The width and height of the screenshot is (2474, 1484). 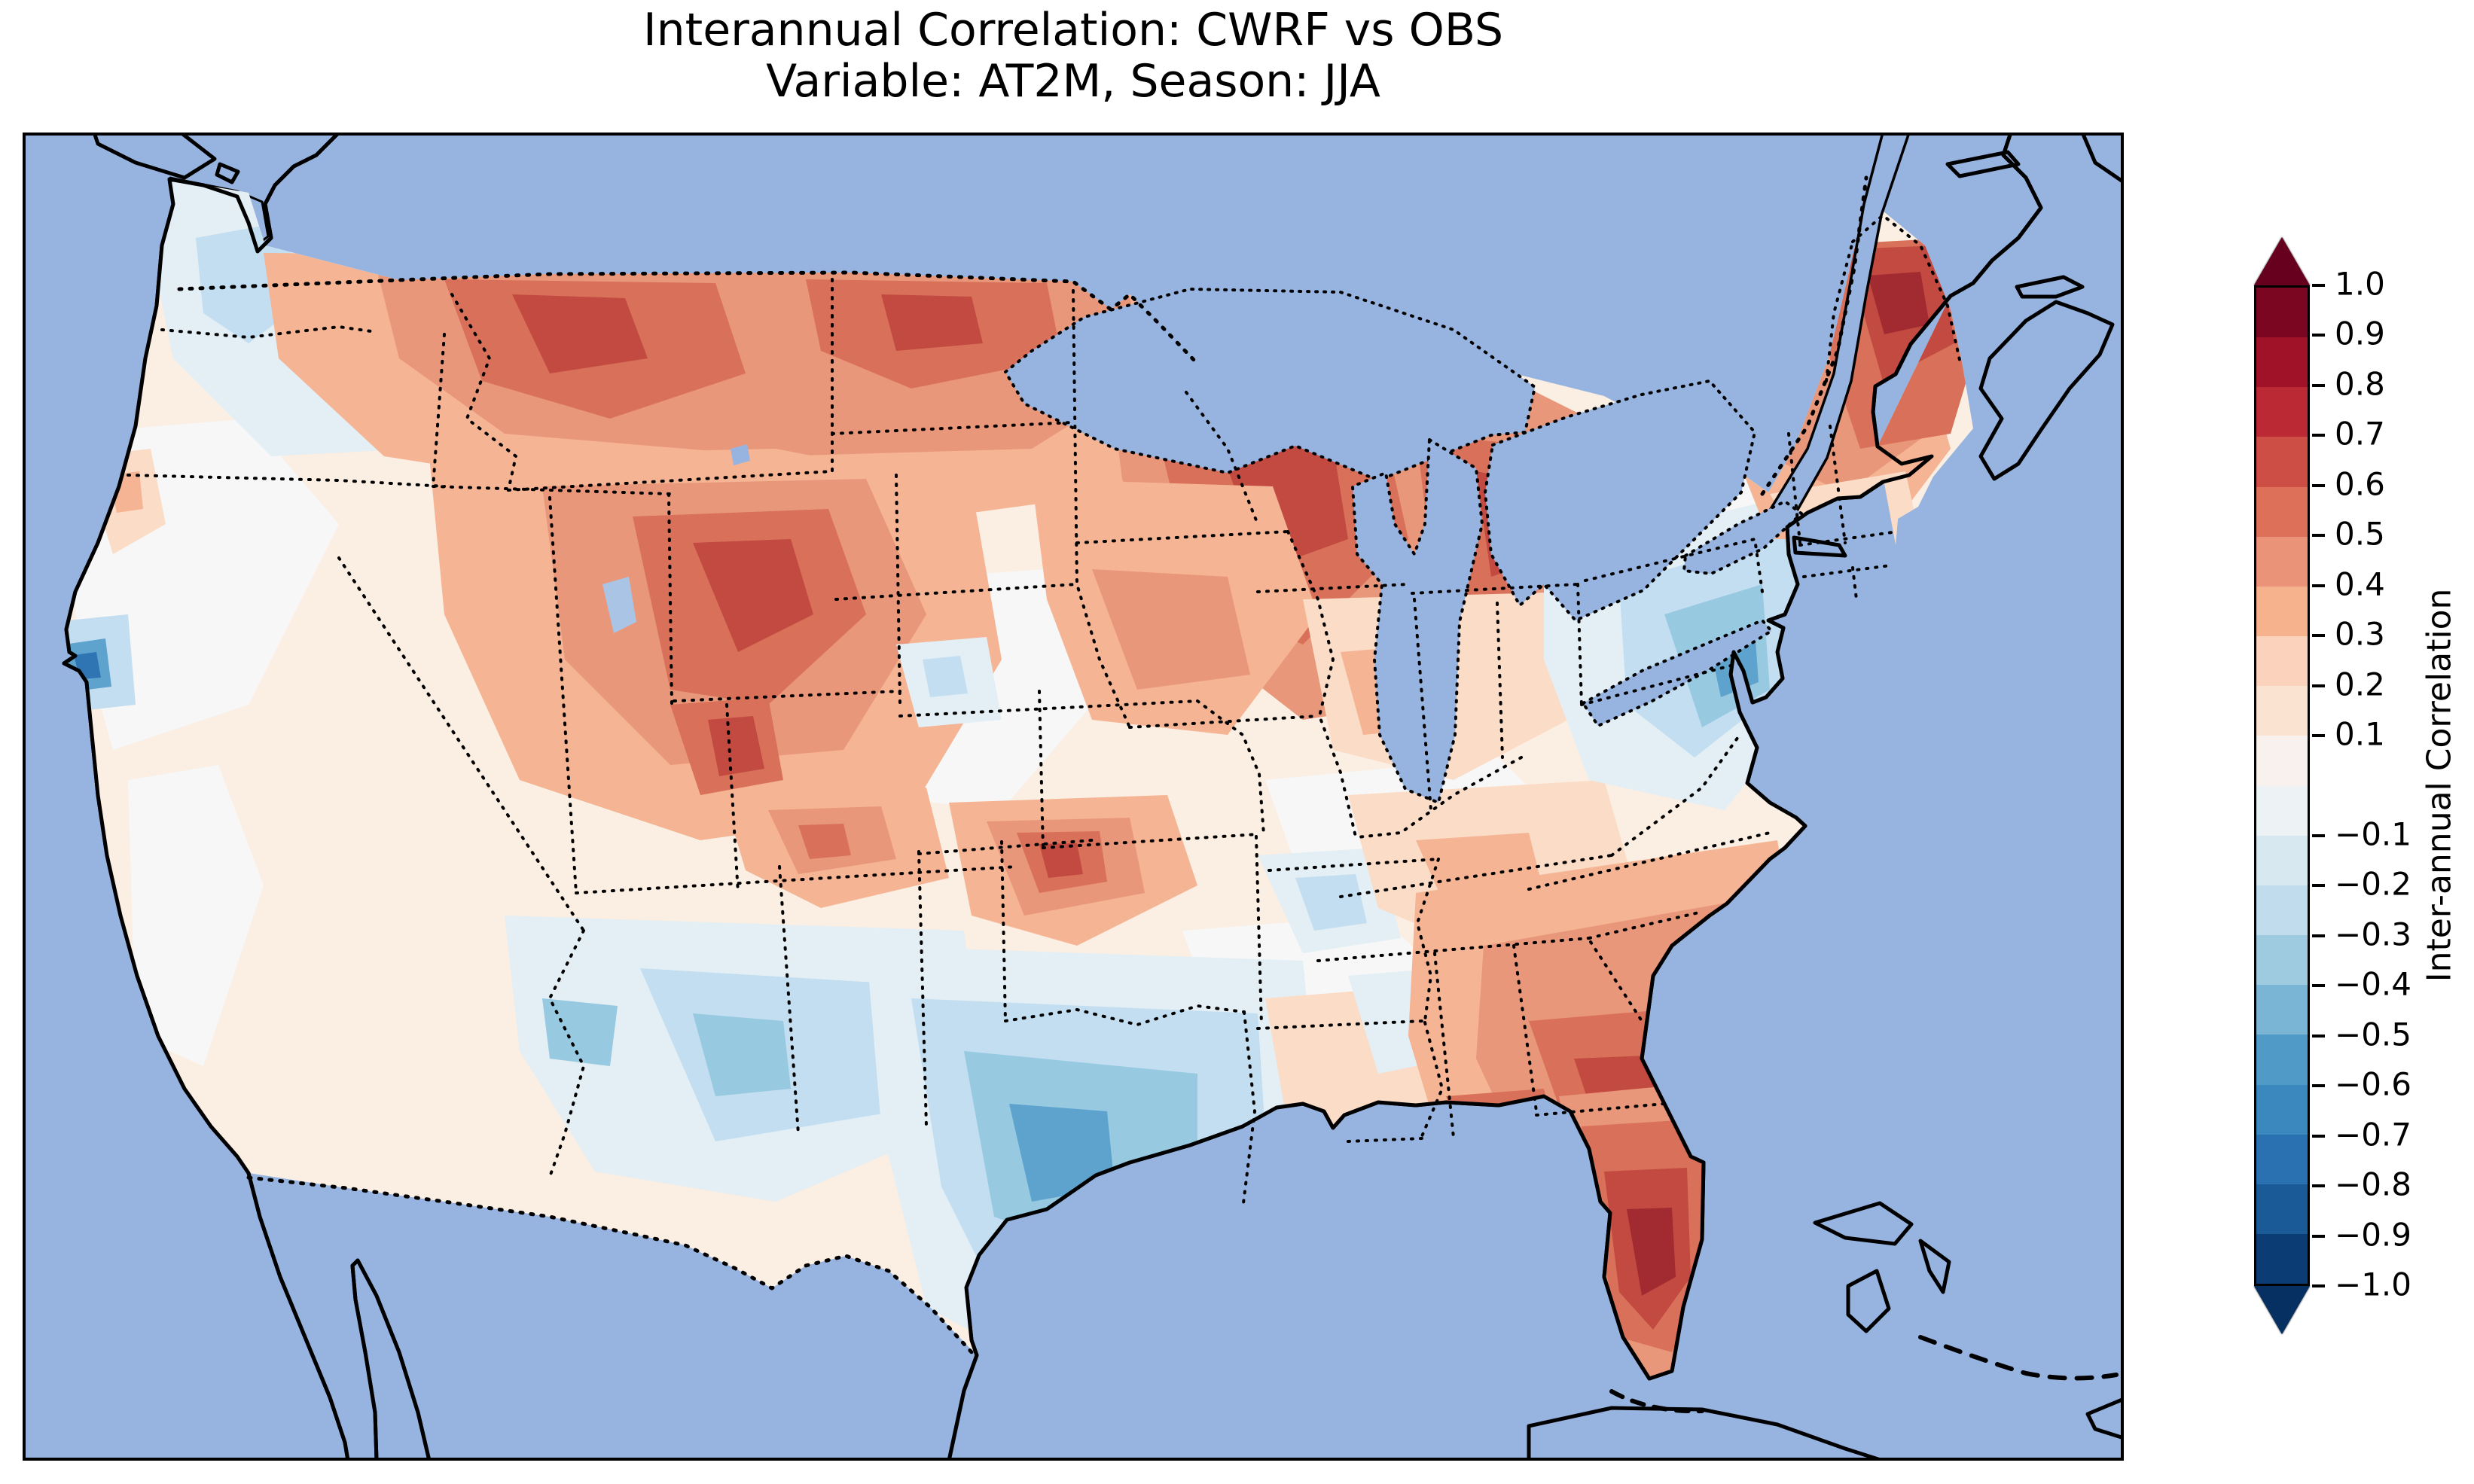 What do you see at coordinates (2360, 534) in the screenshot?
I see `tick-label: 0.5` at bounding box center [2360, 534].